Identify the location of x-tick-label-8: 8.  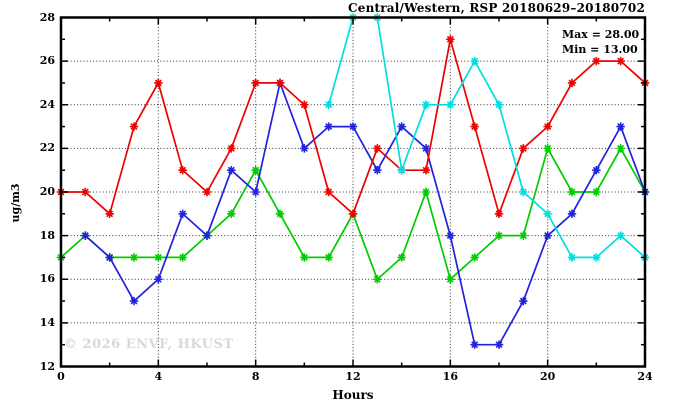
(255, 376).